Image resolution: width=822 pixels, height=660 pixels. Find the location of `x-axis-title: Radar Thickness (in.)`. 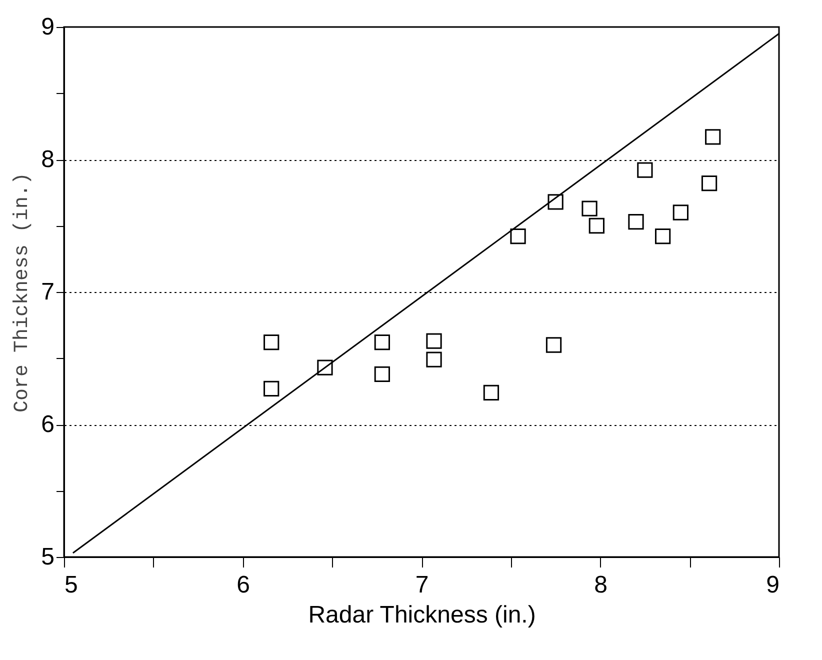

x-axis-title: Radar Thickness (in.) is located at coordinates (422, 615).